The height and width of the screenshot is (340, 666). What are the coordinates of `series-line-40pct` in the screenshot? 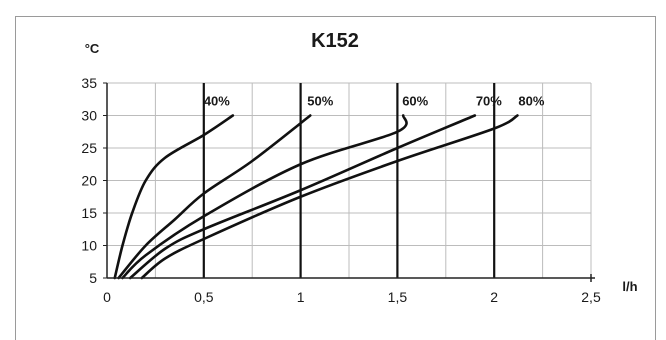 It's located at (174, 197).